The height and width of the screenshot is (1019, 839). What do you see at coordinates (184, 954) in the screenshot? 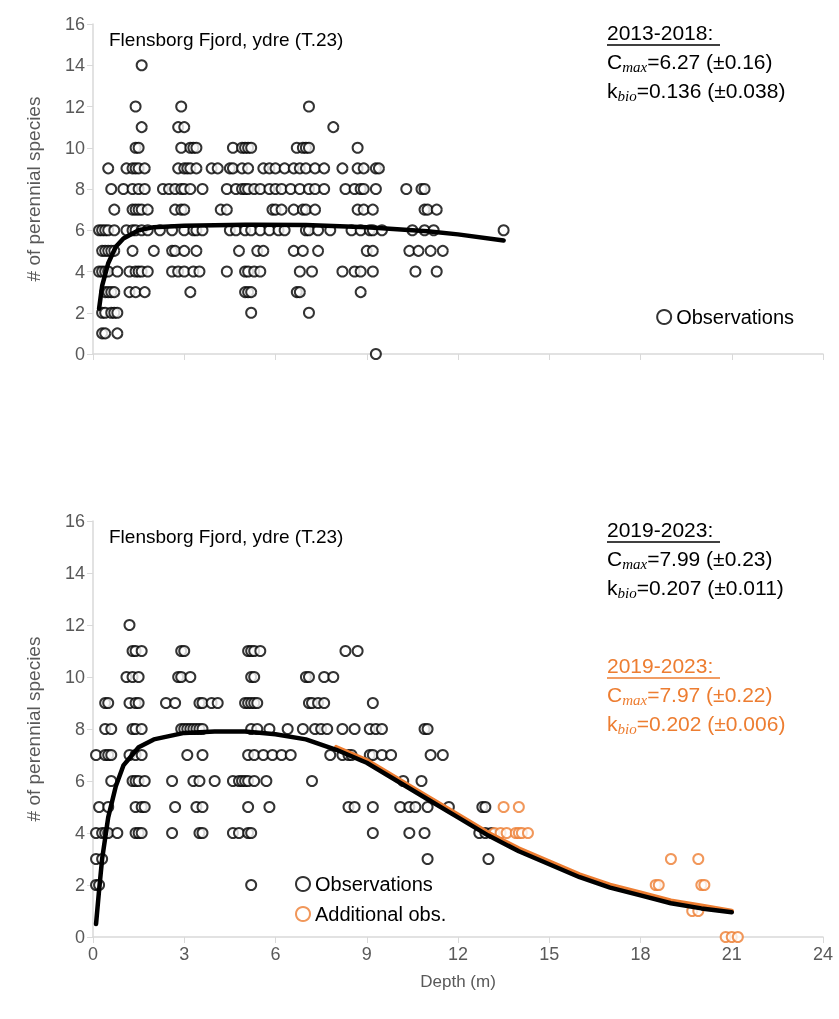
I see `x-tick-label: 3` at bounding box center [184, 954].